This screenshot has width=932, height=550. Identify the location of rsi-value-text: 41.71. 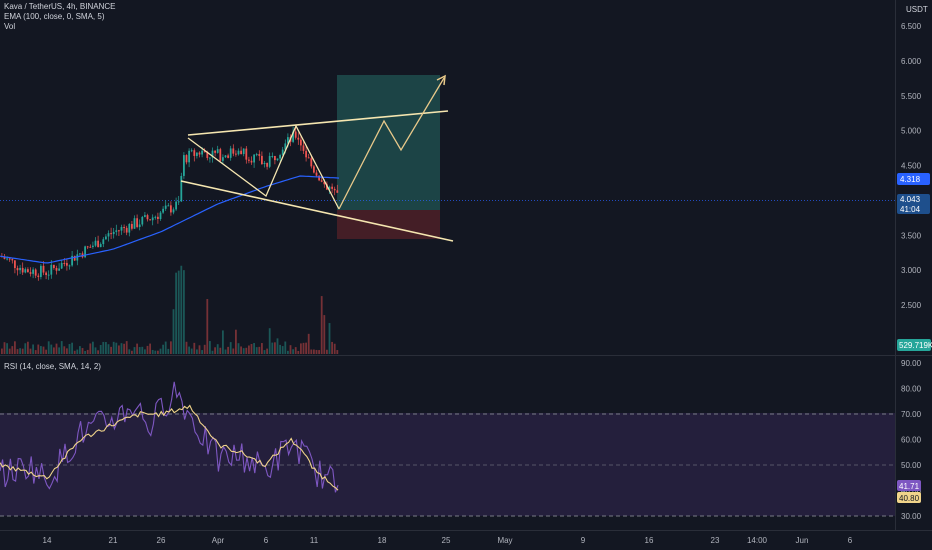
(909, 486).